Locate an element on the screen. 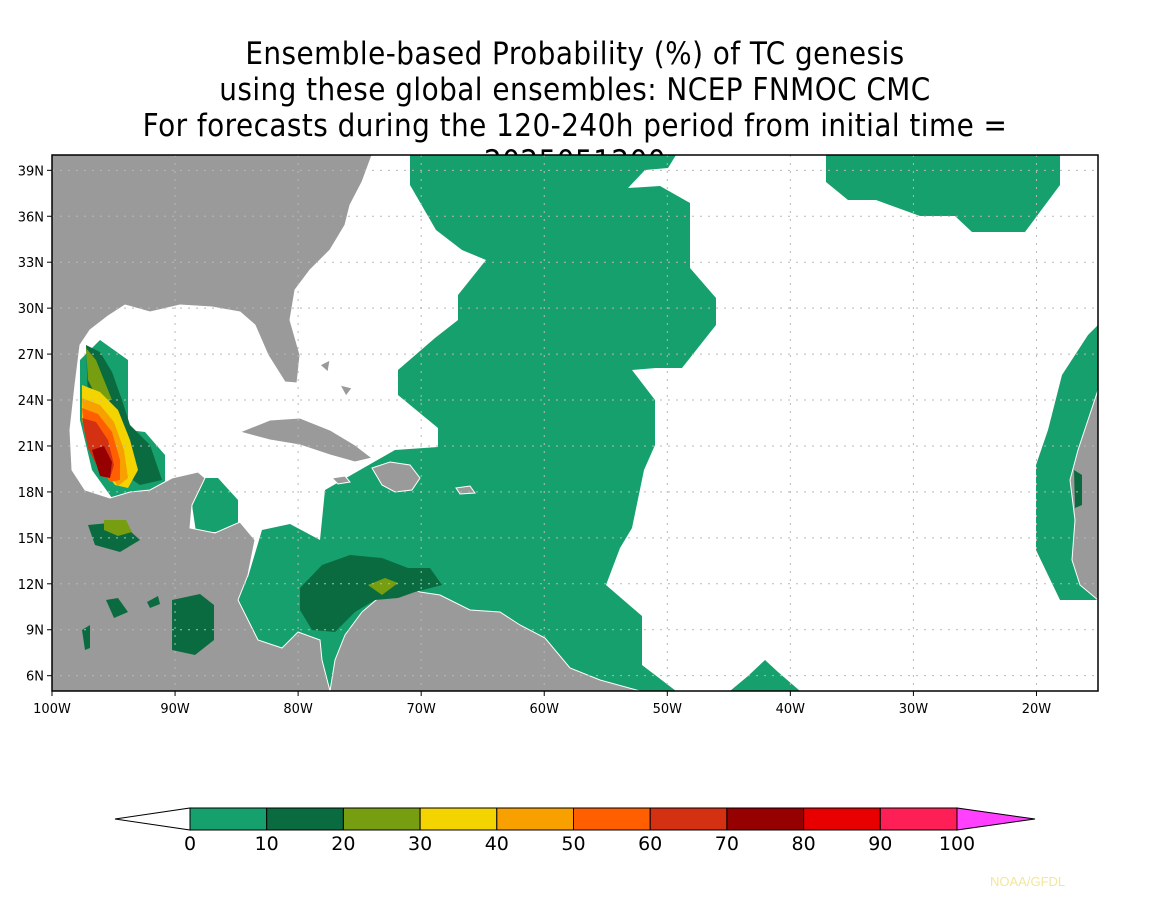 The height and width of the screenshot is (924, 1150). colorbar-tick-label: 0 is located at coordinates (190, 844).